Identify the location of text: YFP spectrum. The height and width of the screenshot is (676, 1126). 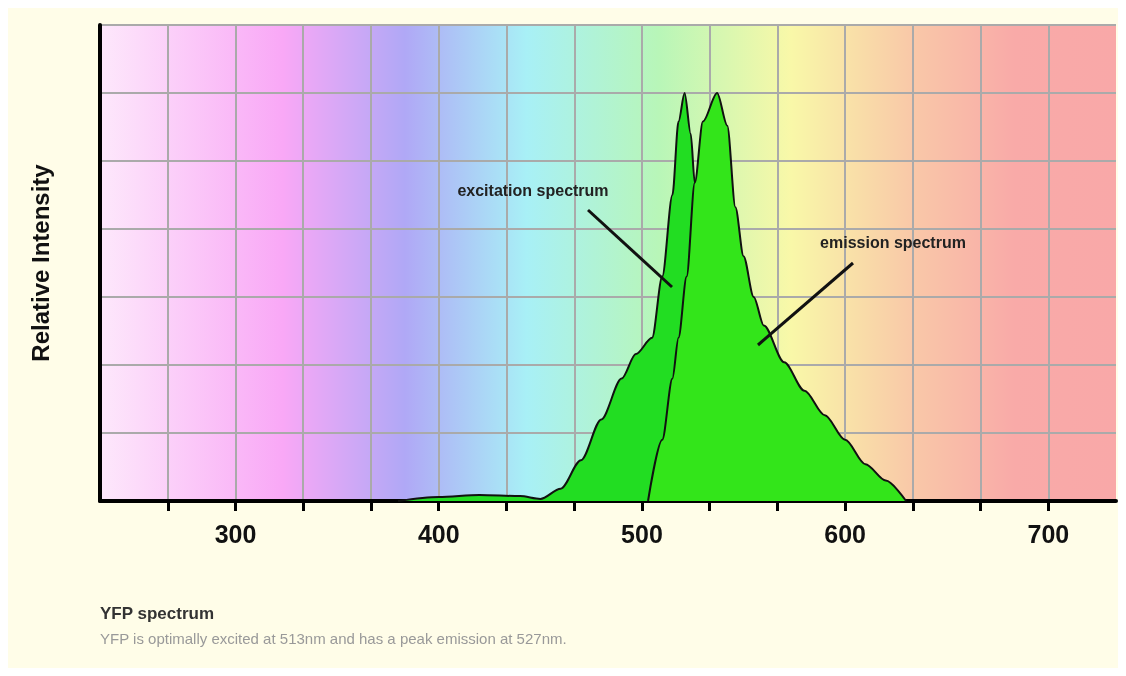
(157, 613).